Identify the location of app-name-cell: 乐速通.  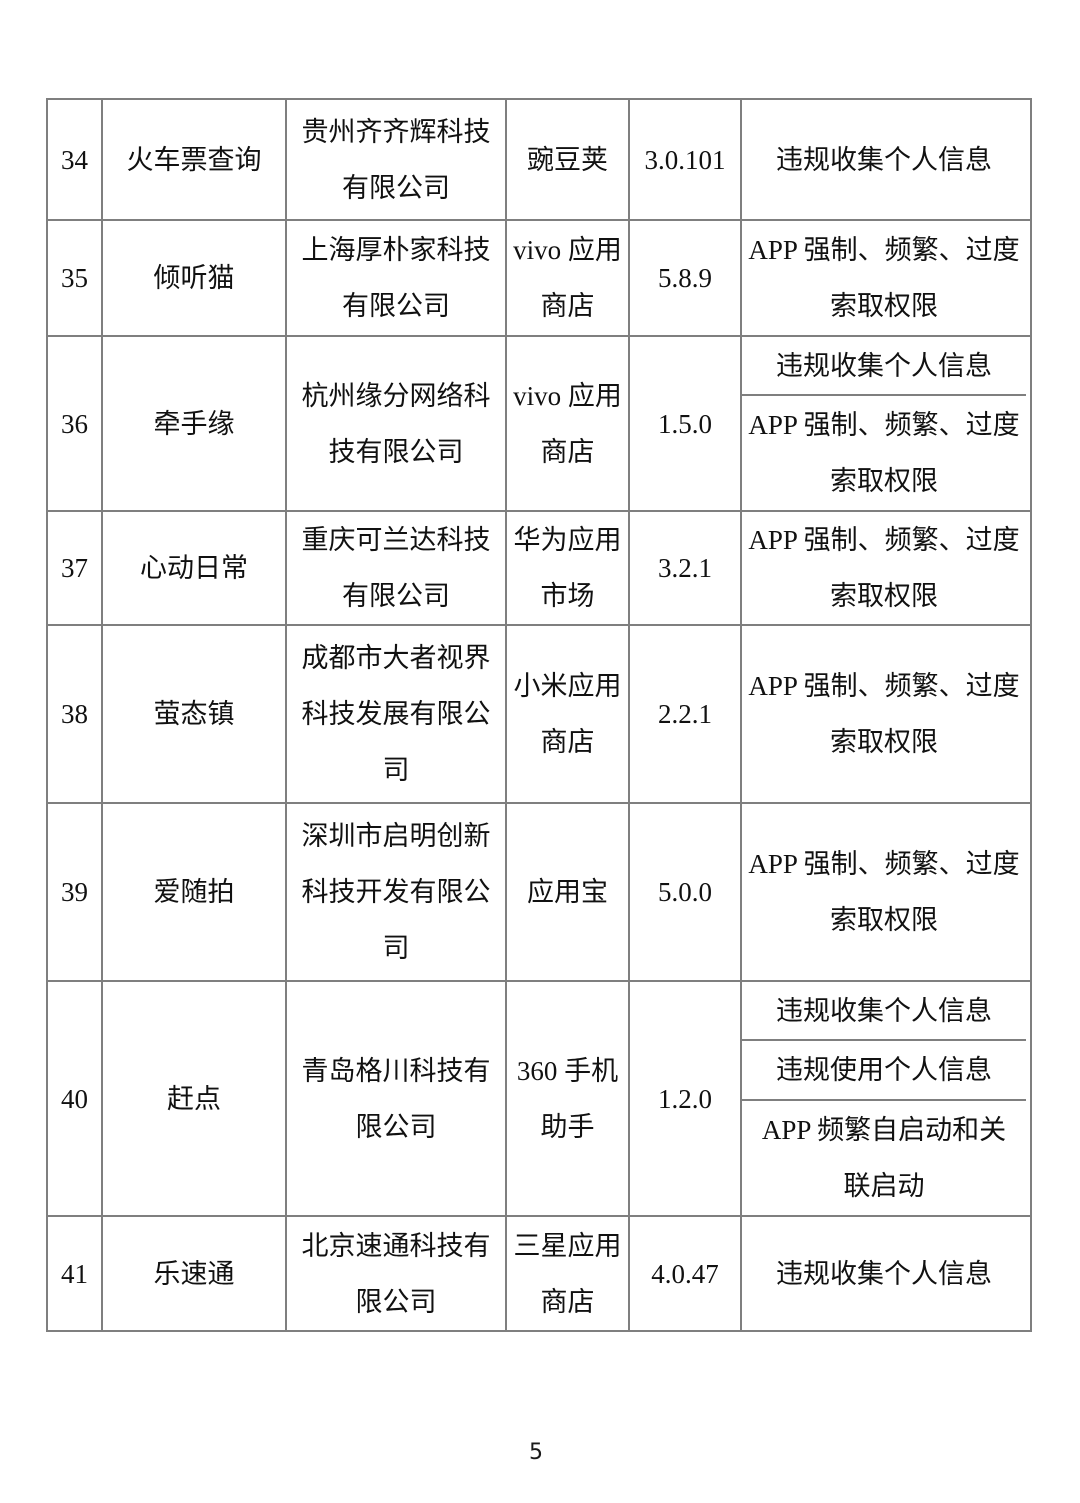
(193, 1273).